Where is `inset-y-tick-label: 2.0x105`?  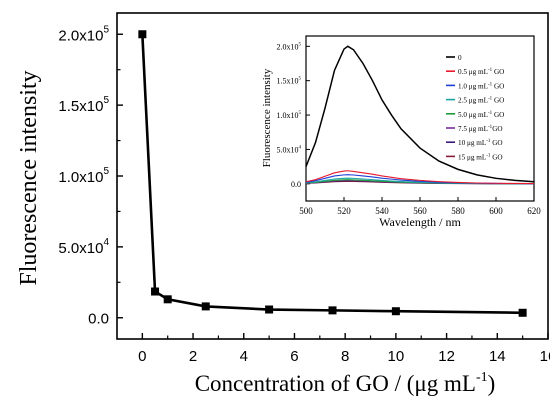
inset-y-tick-label: 2.0x105 is located at coordinates (289, 46).